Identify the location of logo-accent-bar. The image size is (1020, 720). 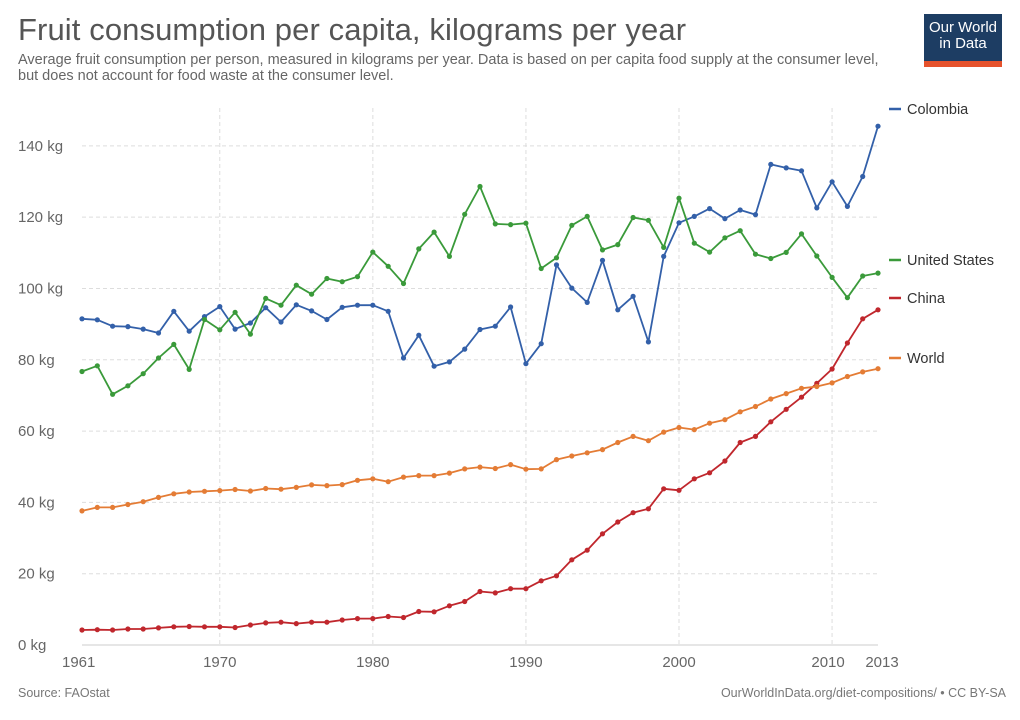
(963, 64).